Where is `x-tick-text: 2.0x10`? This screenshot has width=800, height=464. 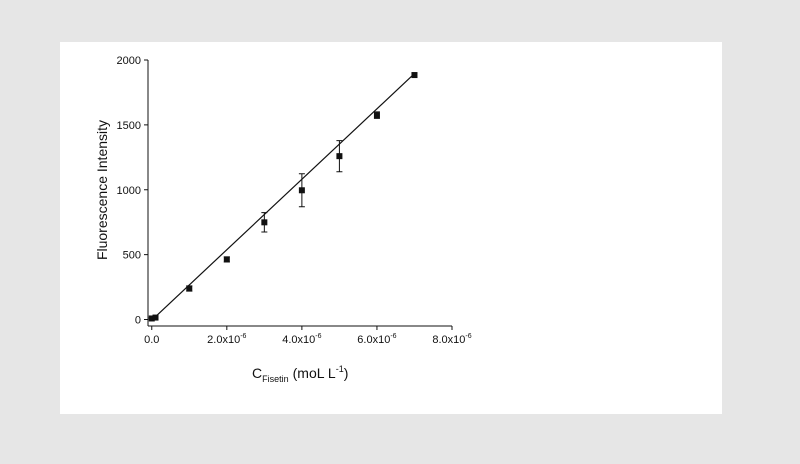
x-tick-text: 2.0x10 is located at coordinates (223, 340).